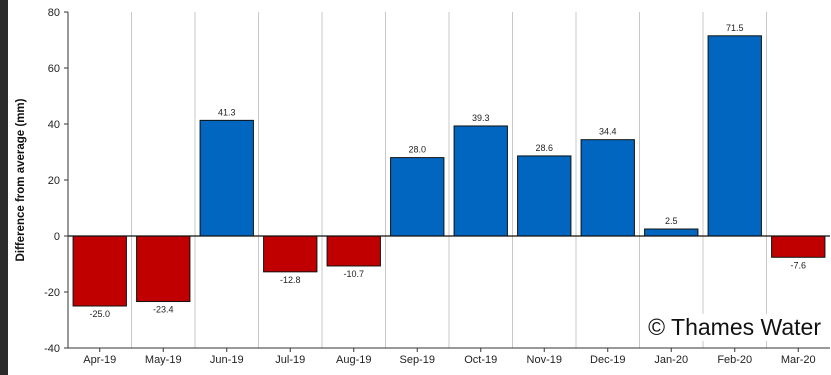 The width and height of the screenshot is (831, 375). I want to click on data-label: 28.0, so click(417, 150).